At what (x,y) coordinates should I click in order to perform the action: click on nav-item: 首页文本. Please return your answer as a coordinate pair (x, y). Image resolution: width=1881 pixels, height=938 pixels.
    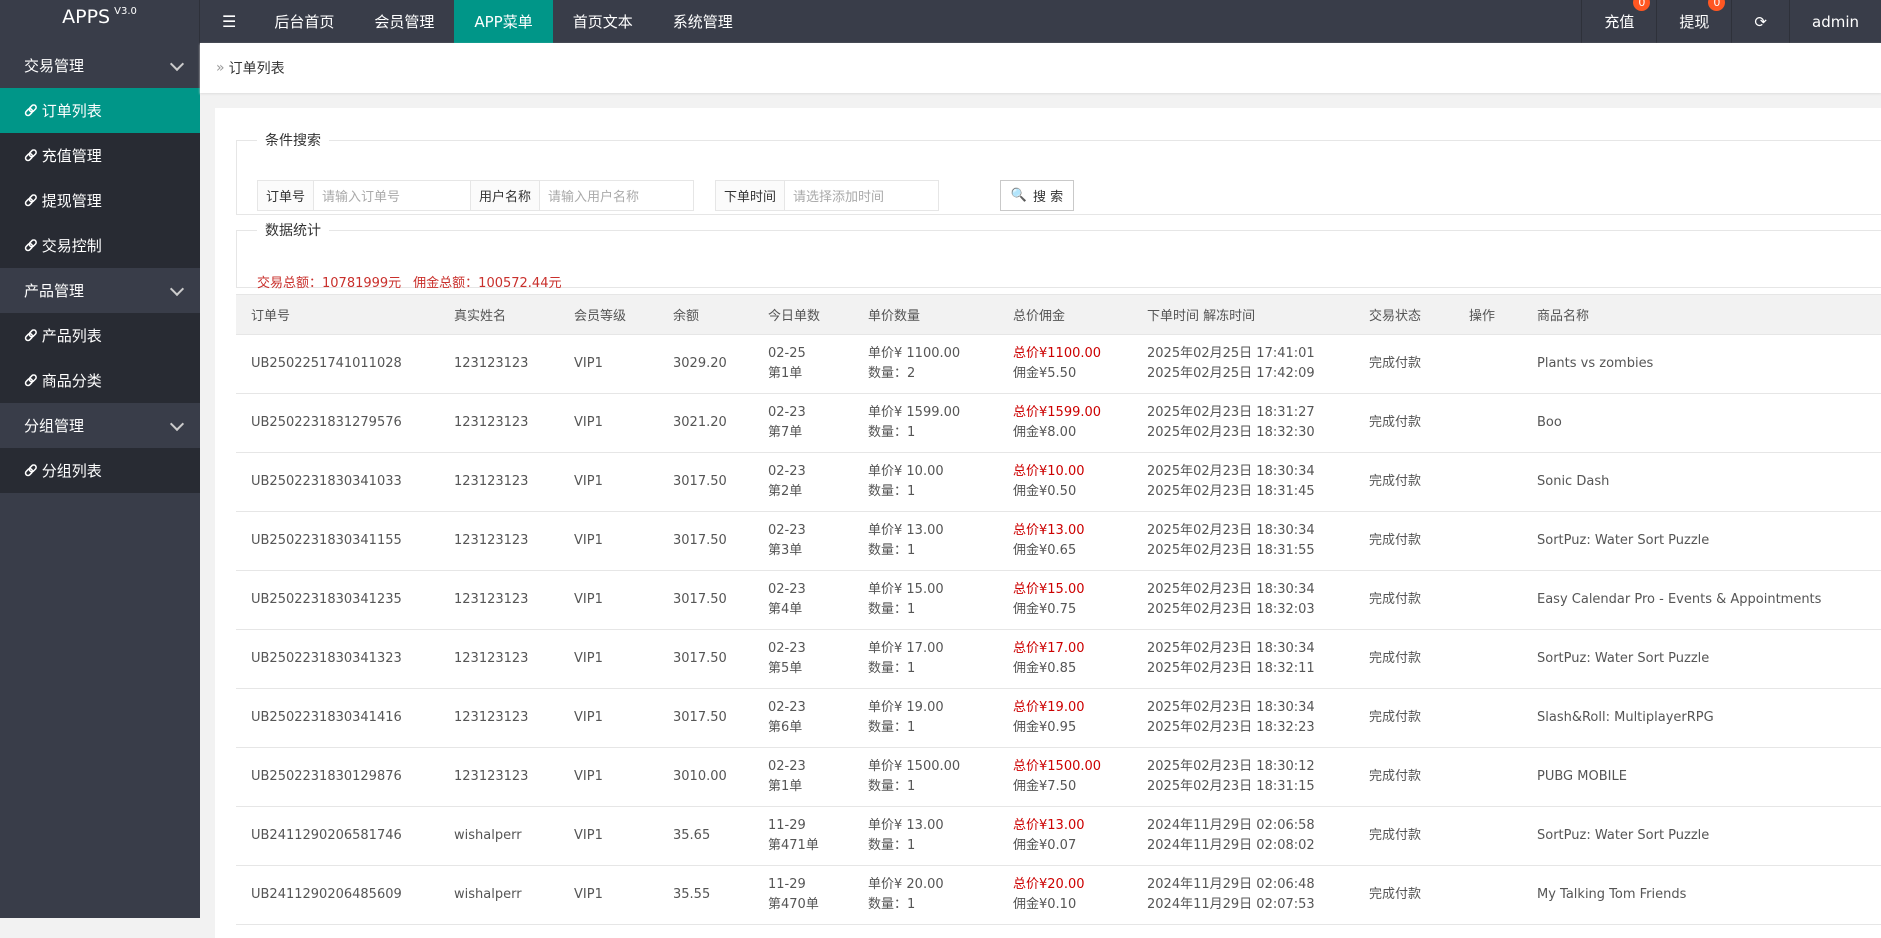
    Looking at the image, I should click on (602, 22).